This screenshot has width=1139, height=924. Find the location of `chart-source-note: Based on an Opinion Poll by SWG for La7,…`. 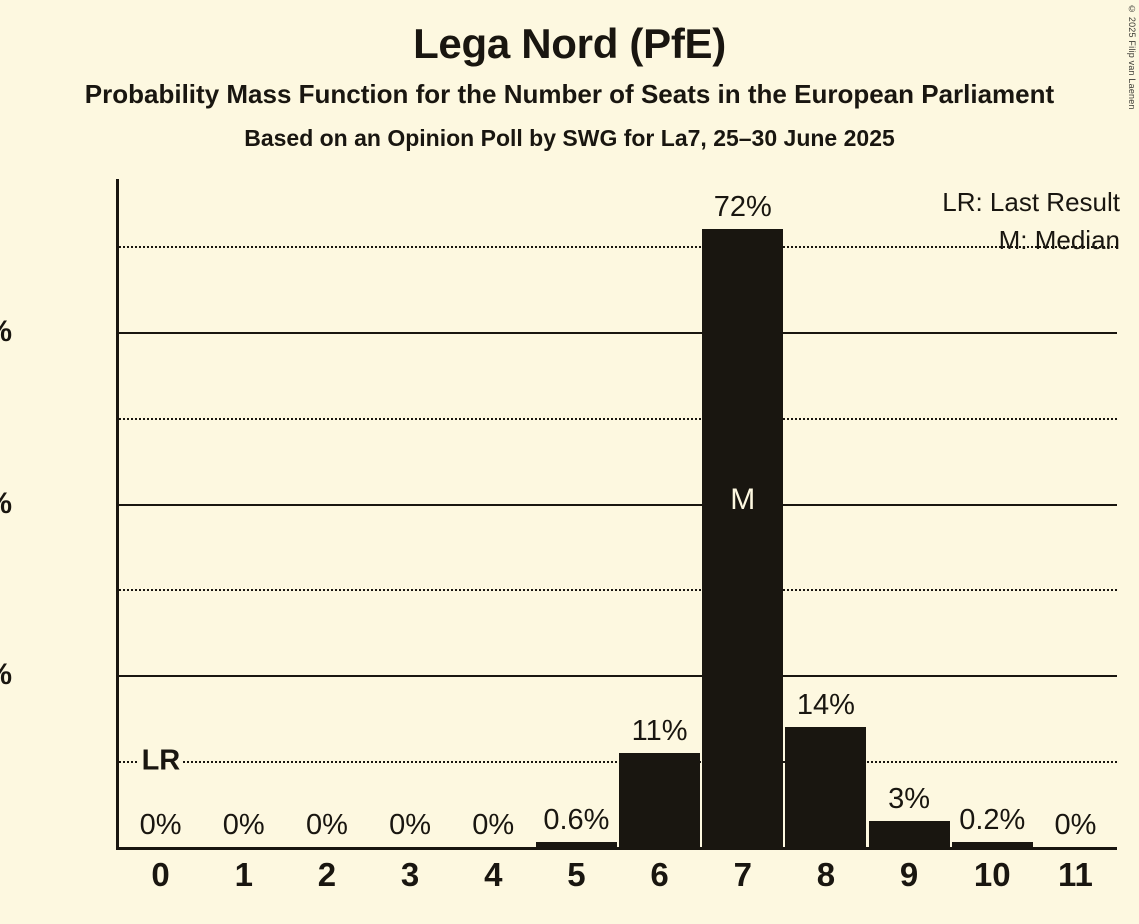

chart-source-note: Based on an Opinion Poll by SWG for La7,… is located at coordinates (569, 138).